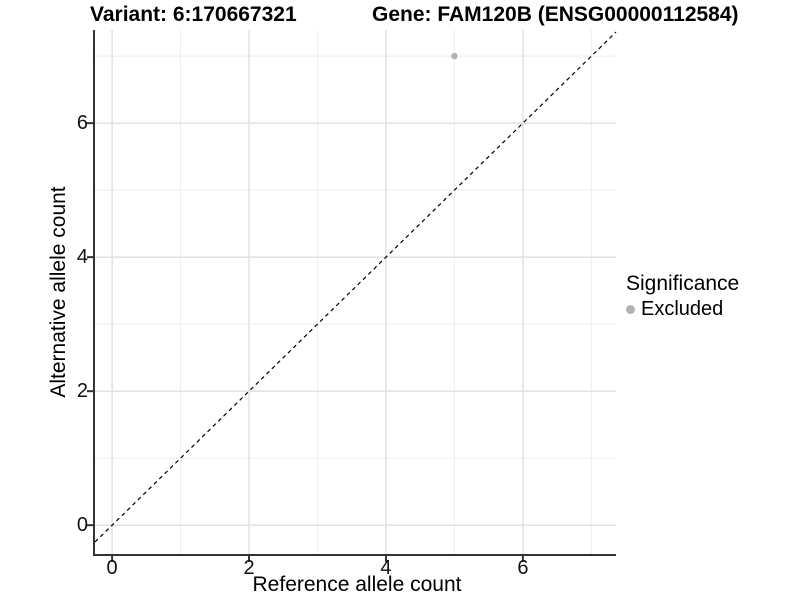 The image size is (800, 600). I want to click on x-tick-label: 4, so click(386, 568).